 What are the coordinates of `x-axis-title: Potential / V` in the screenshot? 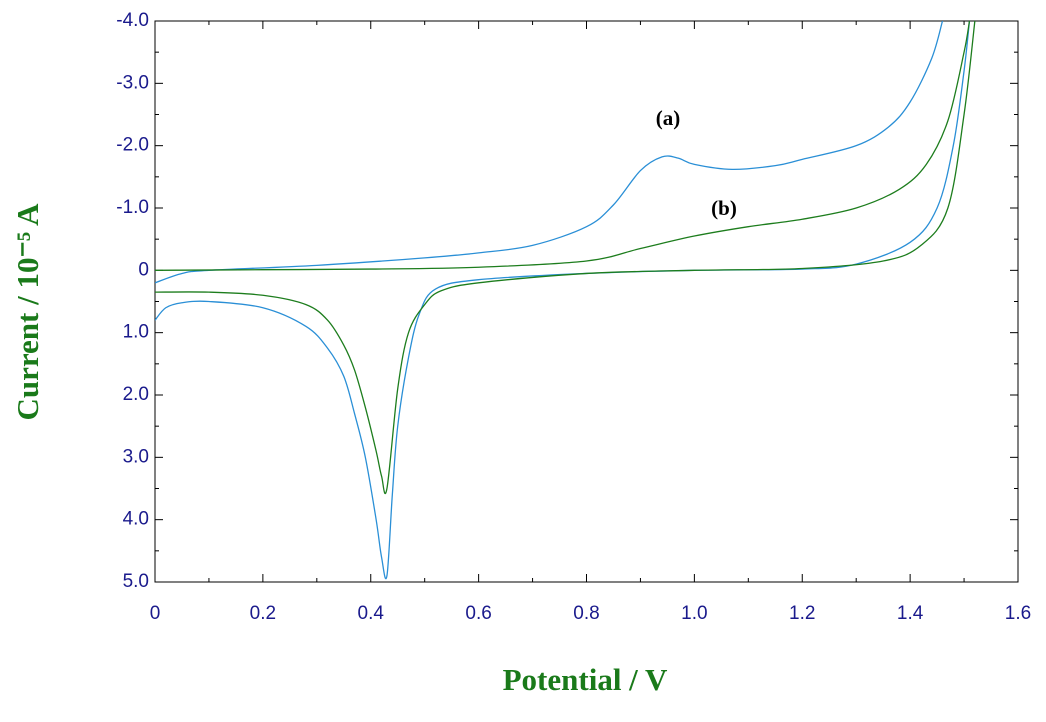 It's located at (585, 679).